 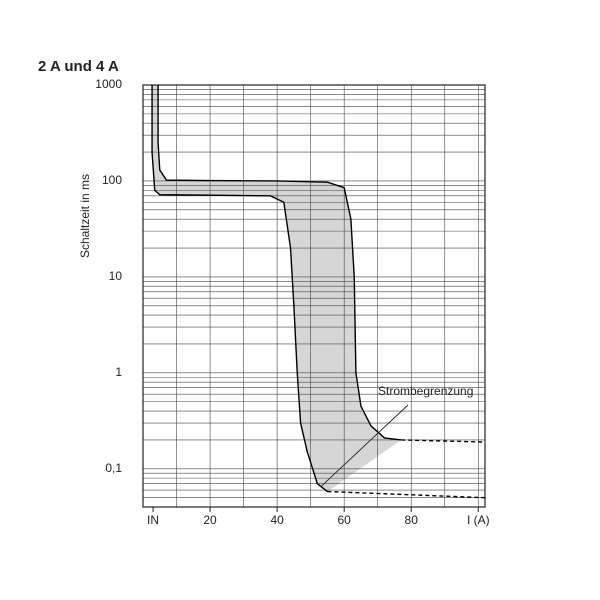 I want to click on x-tick-label: 20, so click(x=210, y=520).